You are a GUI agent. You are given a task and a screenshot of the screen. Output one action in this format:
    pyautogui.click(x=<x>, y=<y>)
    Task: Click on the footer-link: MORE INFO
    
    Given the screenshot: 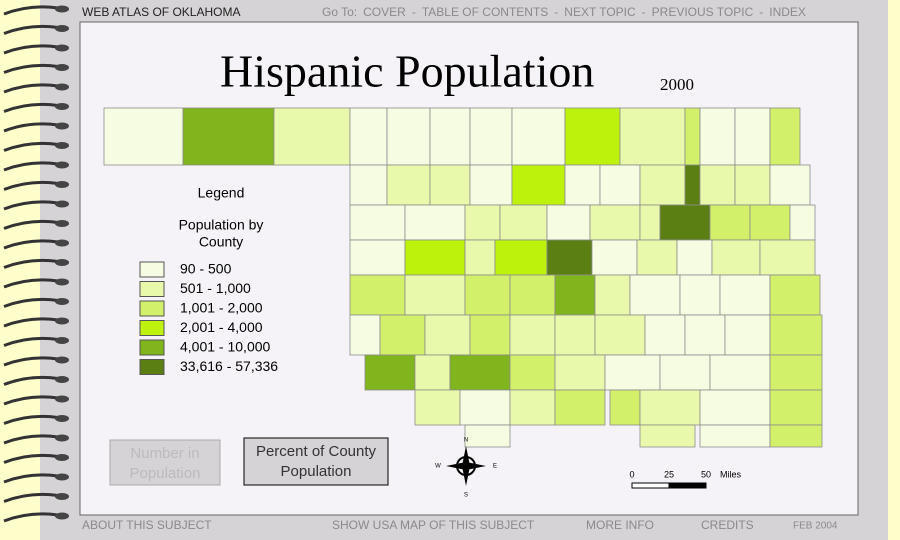 What is the action you would take?
    pyautogui.click(x=620, y=525)
    